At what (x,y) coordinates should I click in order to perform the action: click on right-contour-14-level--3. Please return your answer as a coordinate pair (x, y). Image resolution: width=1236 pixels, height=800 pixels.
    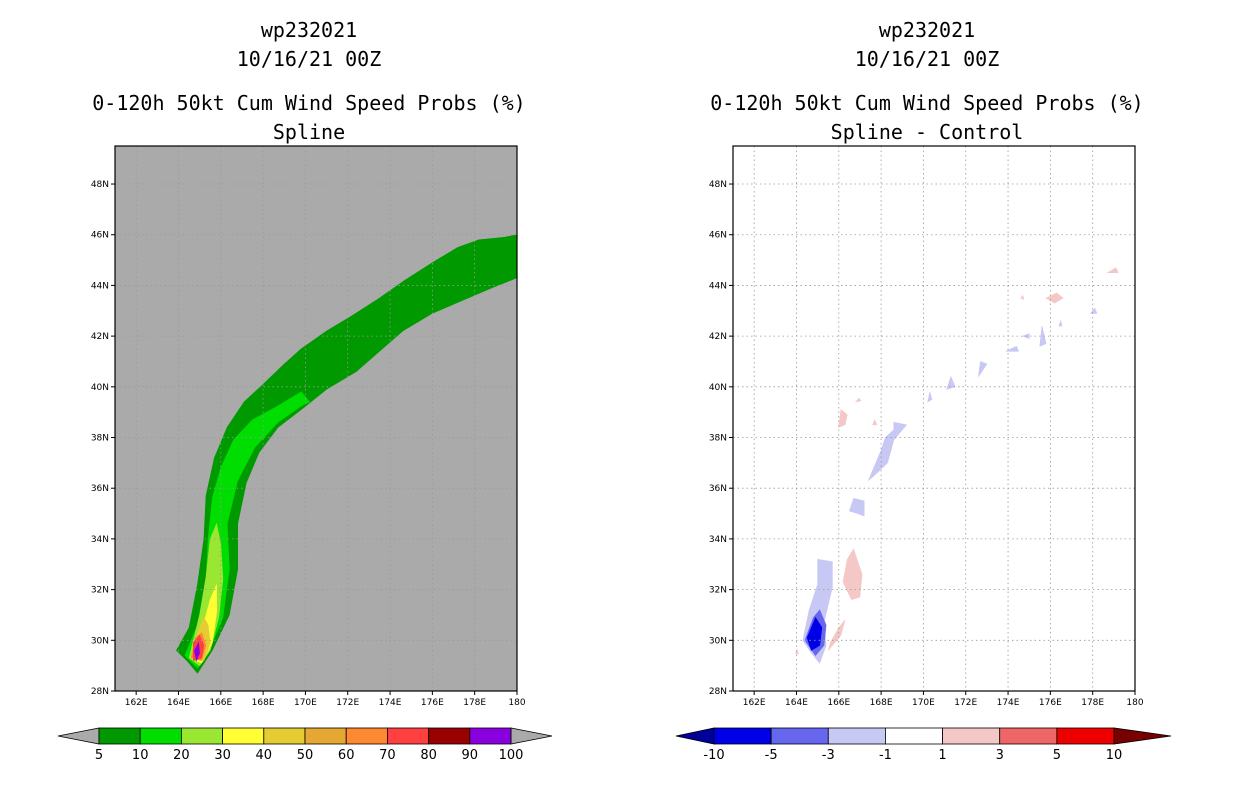
    Looking at the image, I should click on (1043, 336).